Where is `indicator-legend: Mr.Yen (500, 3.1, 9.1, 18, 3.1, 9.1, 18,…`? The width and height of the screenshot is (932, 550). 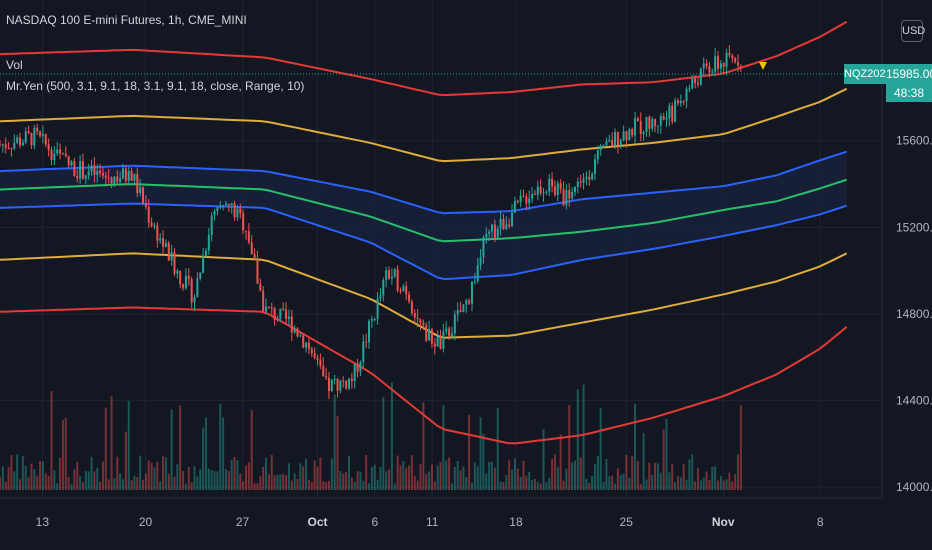
indicator-legend: Mr.Yen (500, 3.1, 9.1, 18, 3.1, 9.1, 18,… is located at coordinates (155, 86).